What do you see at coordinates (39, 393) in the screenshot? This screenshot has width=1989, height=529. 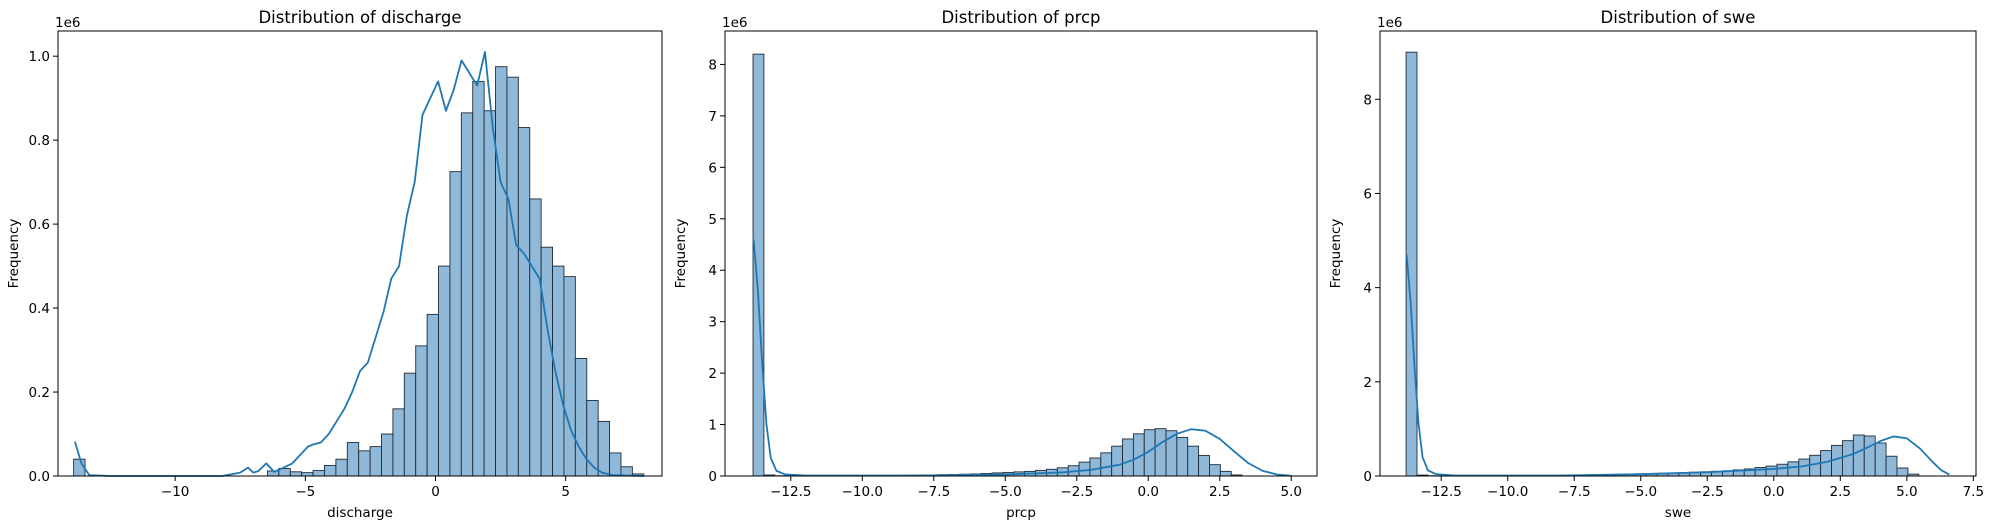 I see `y-tick-label: 0.2` at bounding box center [39, 393].